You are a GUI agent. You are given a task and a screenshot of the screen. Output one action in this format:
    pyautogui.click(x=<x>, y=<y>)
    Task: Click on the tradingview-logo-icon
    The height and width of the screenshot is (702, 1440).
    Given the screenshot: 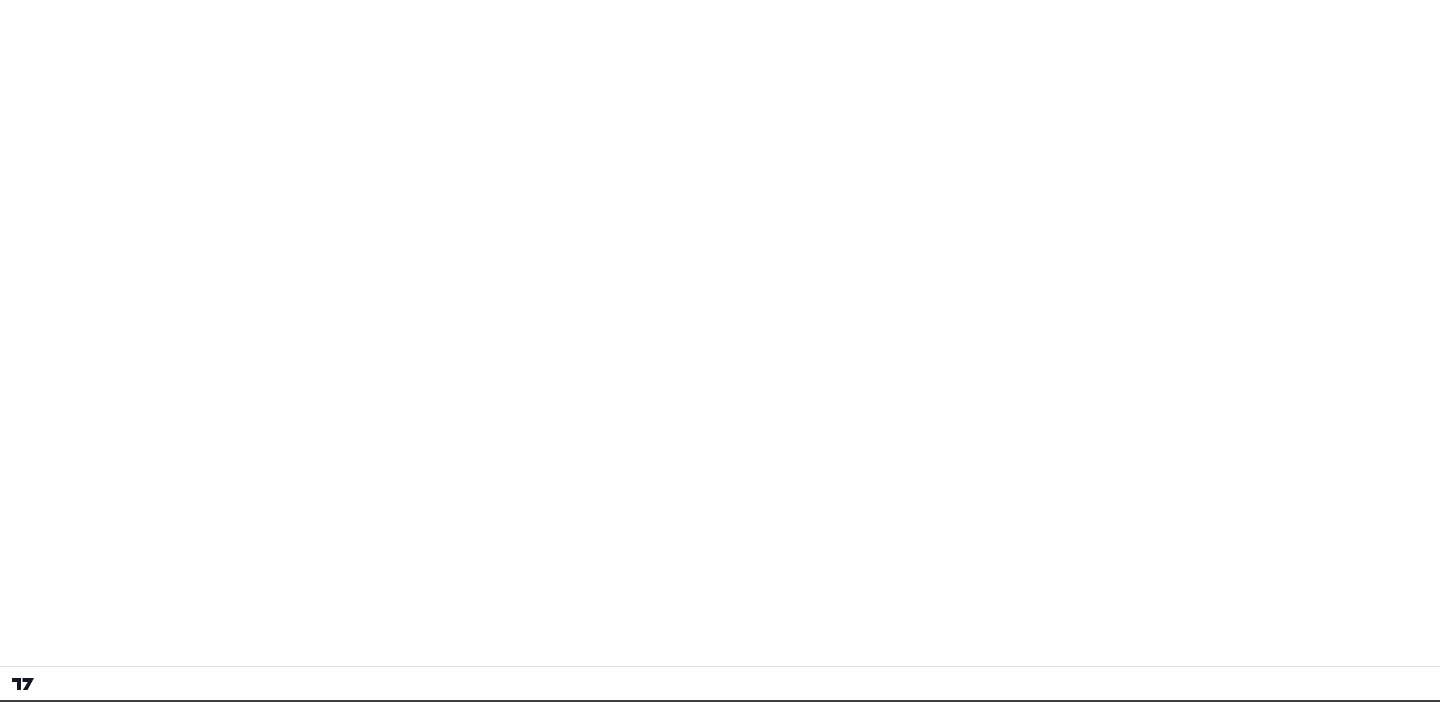 What is the action you would take?
    pyautogui.click(x=23, y=684)
    